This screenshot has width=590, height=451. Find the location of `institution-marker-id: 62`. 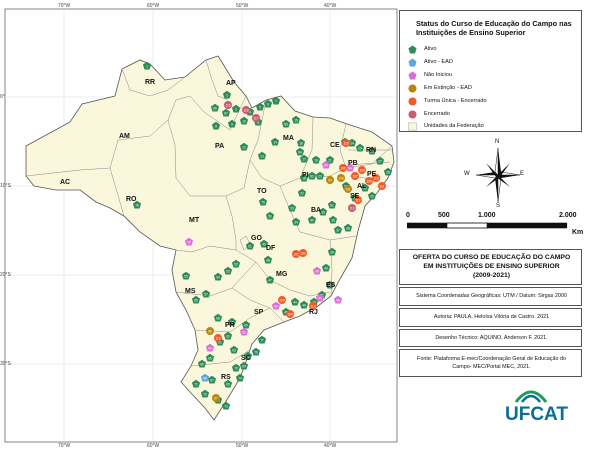

institution-marker-id: 62 is located at coordinates (228, 336).